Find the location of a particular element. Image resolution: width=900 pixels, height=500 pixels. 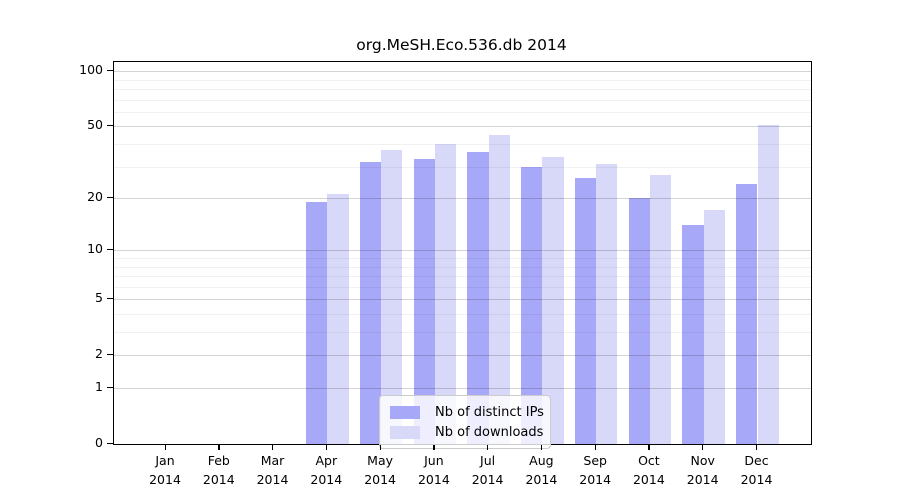

bar-distinct-ips-may is located at coordinates (370, 302).